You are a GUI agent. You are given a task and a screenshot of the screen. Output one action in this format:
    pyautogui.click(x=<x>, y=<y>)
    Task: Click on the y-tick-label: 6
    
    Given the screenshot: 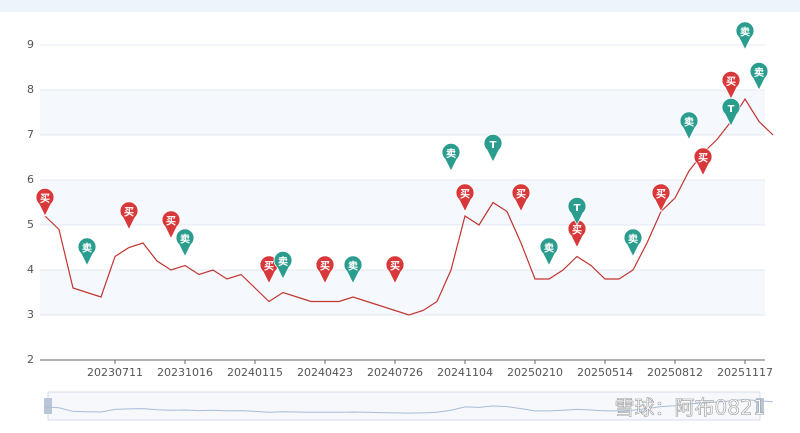 What is the action you would take?
    pyautogui.click(x=30, y=179)
    